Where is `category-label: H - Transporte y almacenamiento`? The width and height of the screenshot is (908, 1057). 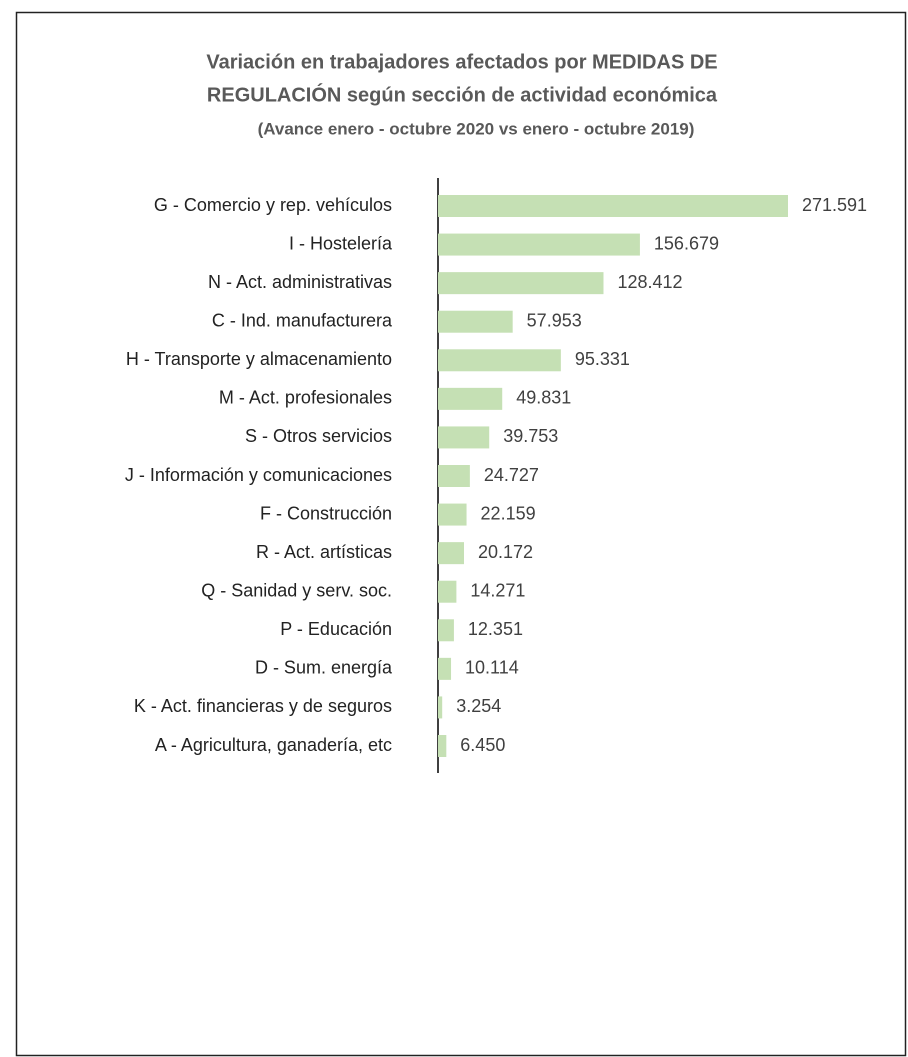
category-label: H - Transporte y almacenamiento is located at coordinates (259, 359).